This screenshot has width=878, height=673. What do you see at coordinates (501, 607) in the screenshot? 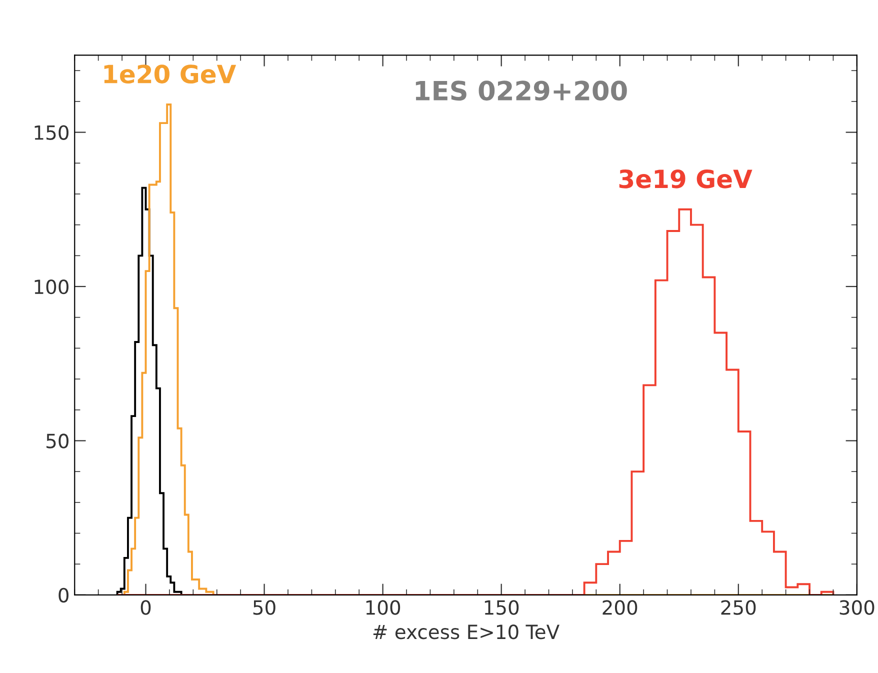
I see `x-tick-label: 150` at bounding box center [501, 607].